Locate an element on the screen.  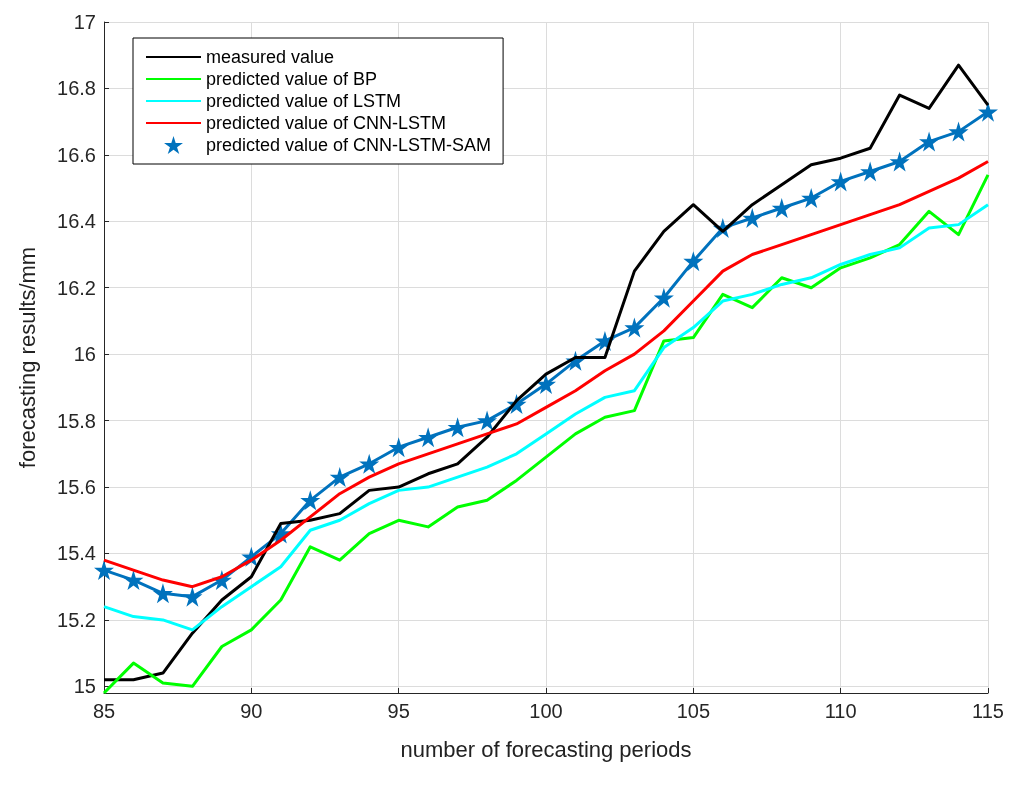
y-tick-label: 17 is located at coordinates (84, 22).